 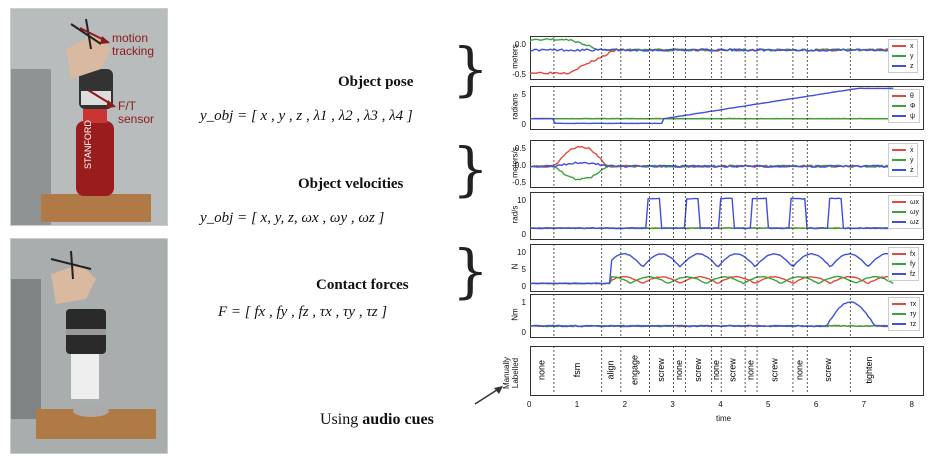 I want to click on legend-entry-4-2: fz, so click(x=903, y=274).